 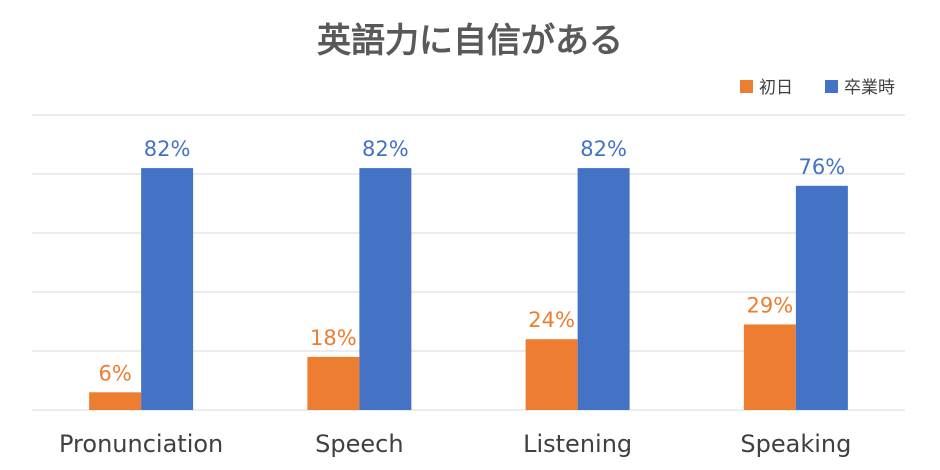 I want to click on category-labels: Pronunciation Speech Listening Speaking, so click(x=455, y=444).